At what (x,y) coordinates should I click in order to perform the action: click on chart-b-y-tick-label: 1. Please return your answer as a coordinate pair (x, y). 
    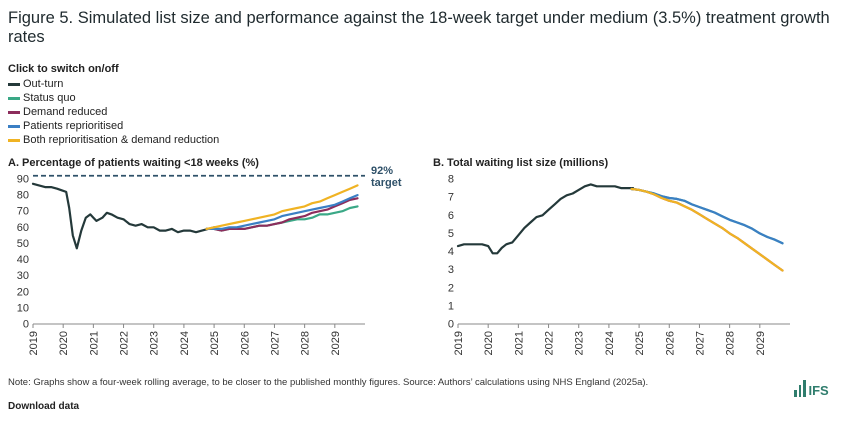
    Looking at the image, I should click on (451, 306).